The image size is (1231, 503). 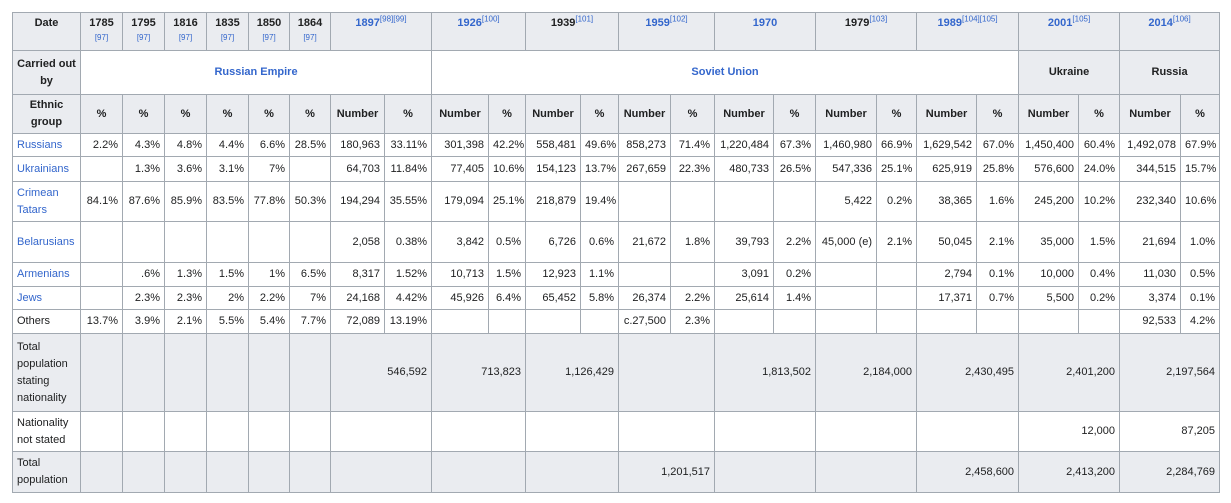 I want to click on year-header: 1970, so click(x=765, y=31).